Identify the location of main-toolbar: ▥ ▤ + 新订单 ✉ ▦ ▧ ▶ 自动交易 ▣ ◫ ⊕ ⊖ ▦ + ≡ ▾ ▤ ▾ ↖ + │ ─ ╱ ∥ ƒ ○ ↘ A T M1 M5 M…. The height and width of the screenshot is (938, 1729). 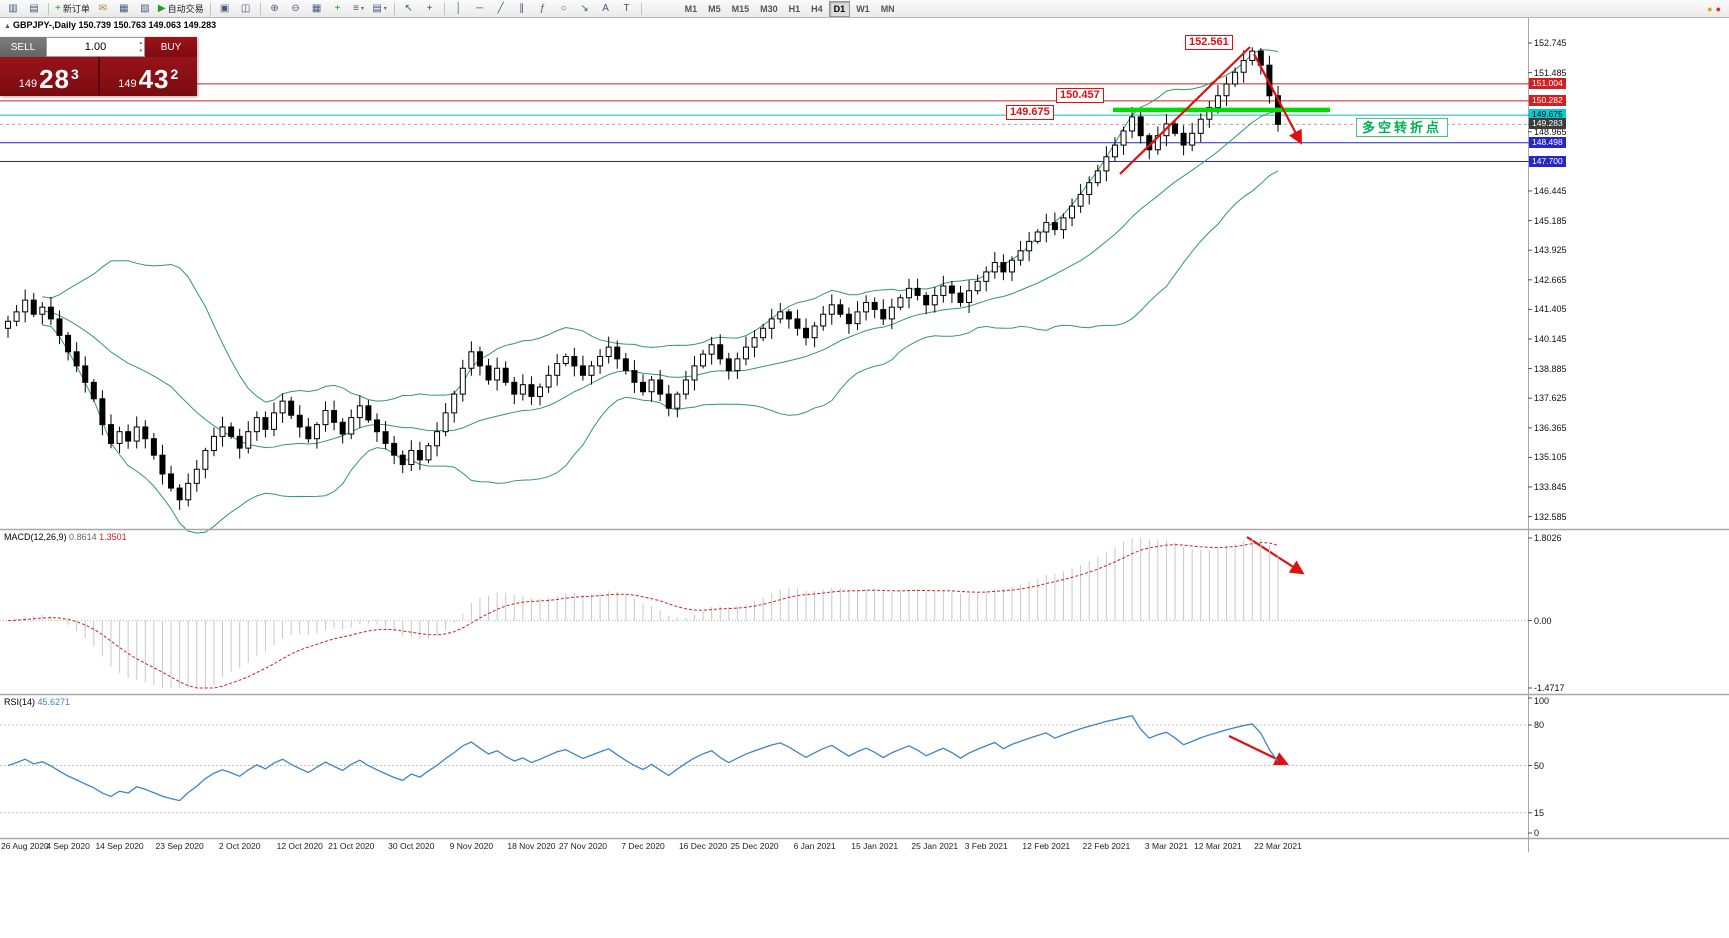
(864, 9).